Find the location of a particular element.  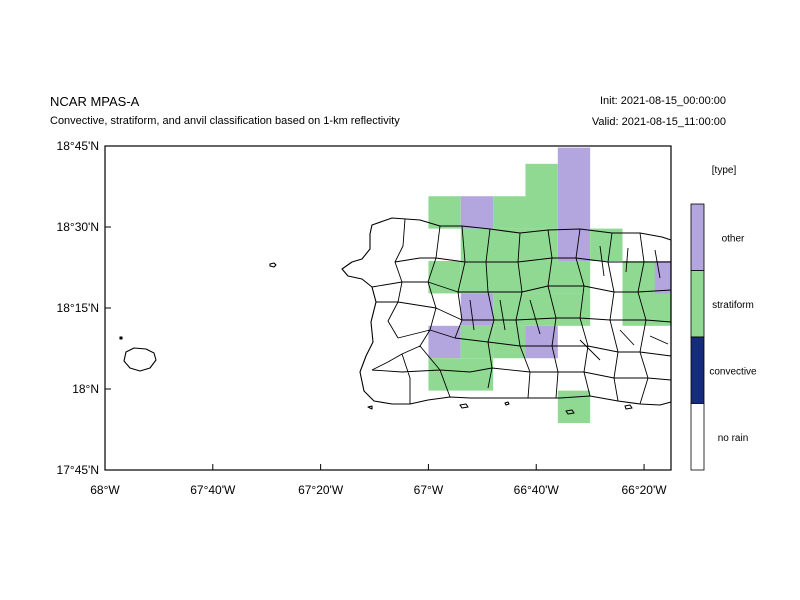

x-tick-label: 67°20'W is located at coordinates (321, 490).